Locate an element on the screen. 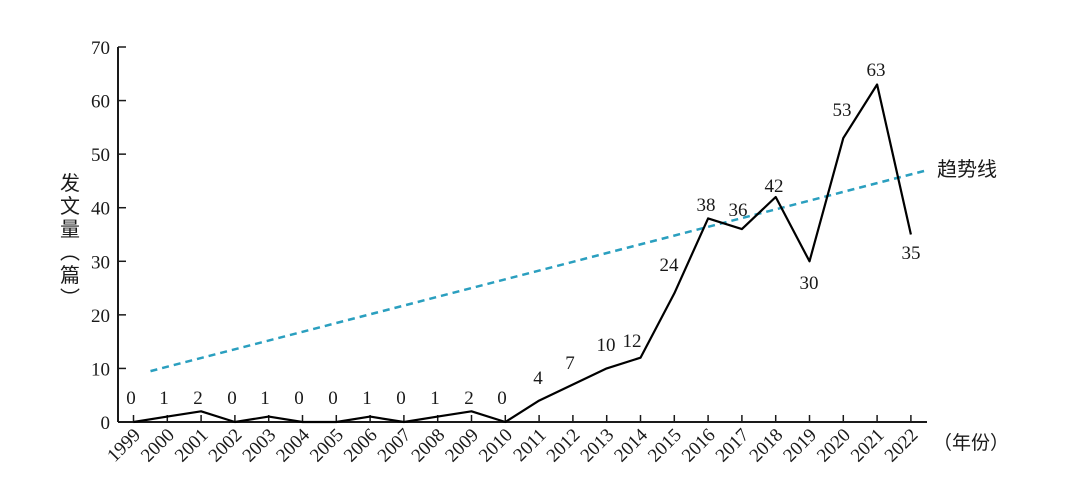 Image resolution: width=1080 pixels, height=487 pixels. y-tick-label: 20 is located at coordinates (100, 316).